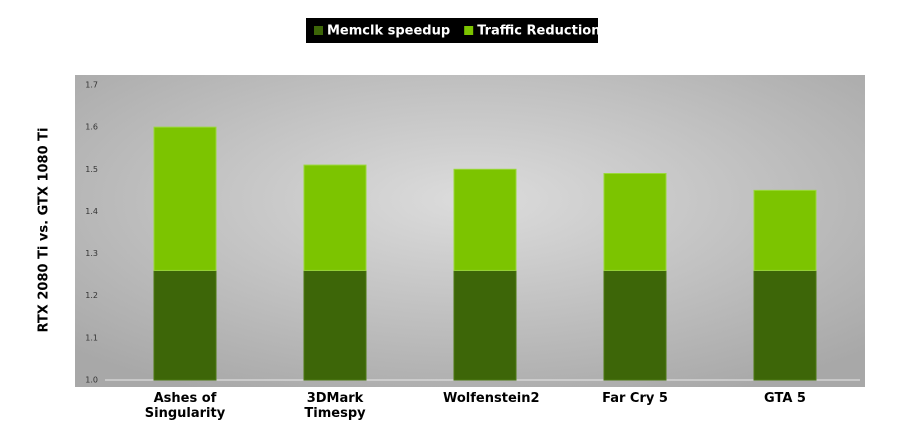 The width and height of the screenshot is (923, 431). What do you see at coordinates (91, 211) in the screenshot?
I see `y-tick-label: 1.4` at bounding box center [91, 211].